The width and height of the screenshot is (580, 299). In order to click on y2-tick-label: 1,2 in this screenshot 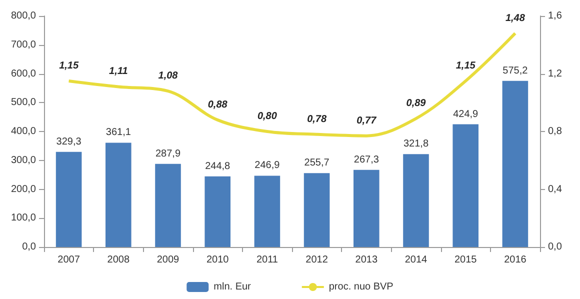, I will do `click(555, 74)`.